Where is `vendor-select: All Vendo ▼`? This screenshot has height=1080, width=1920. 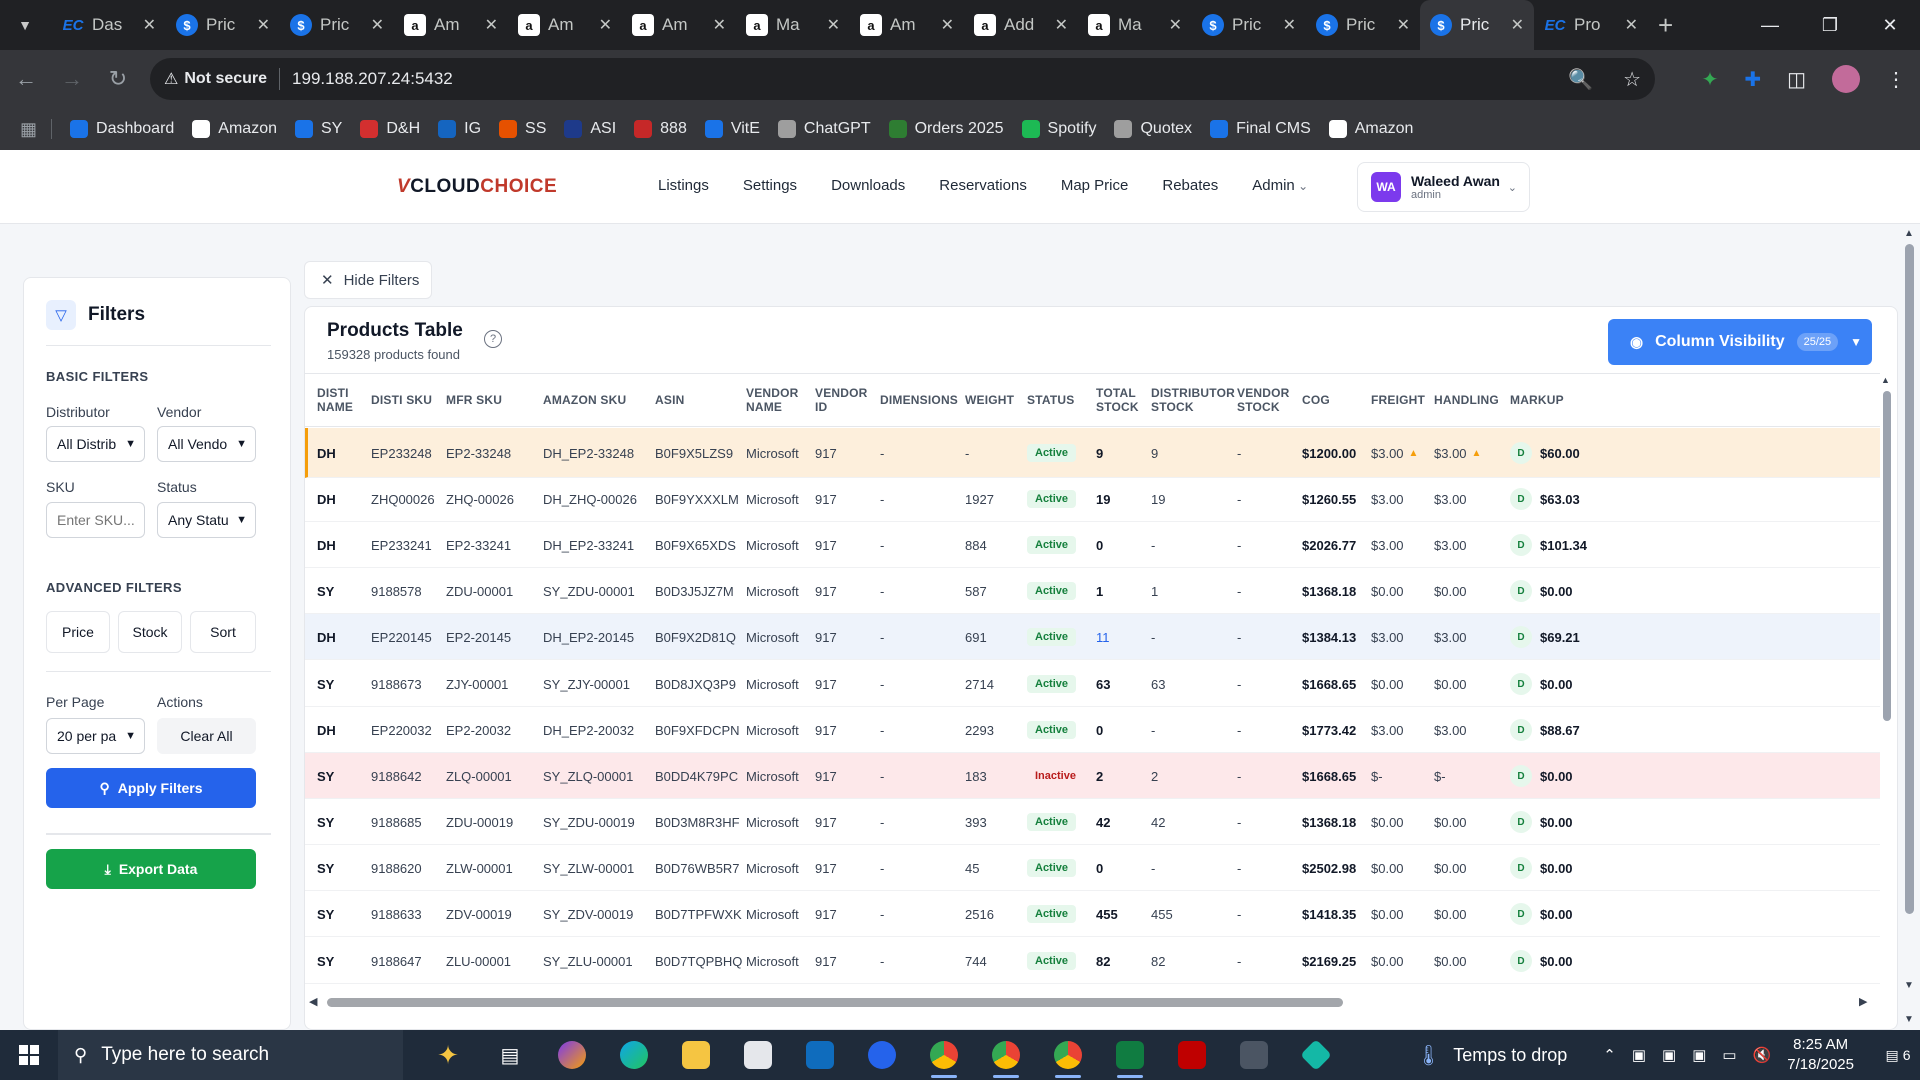
vendor-select: All Vendo ▼ is located at coordinates (206, 444).